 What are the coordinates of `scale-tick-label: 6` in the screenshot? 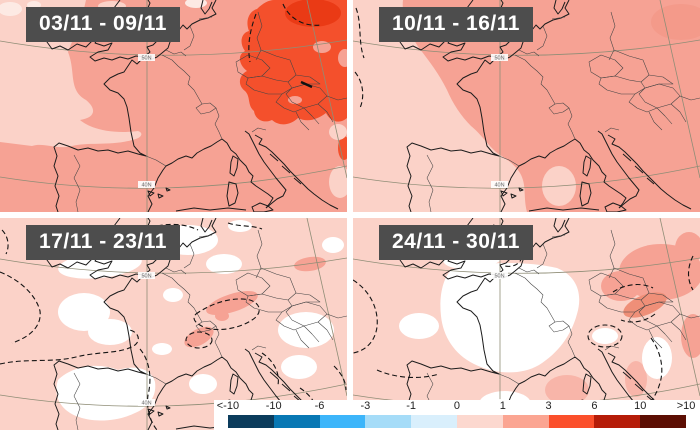 It's located at (594, 406).